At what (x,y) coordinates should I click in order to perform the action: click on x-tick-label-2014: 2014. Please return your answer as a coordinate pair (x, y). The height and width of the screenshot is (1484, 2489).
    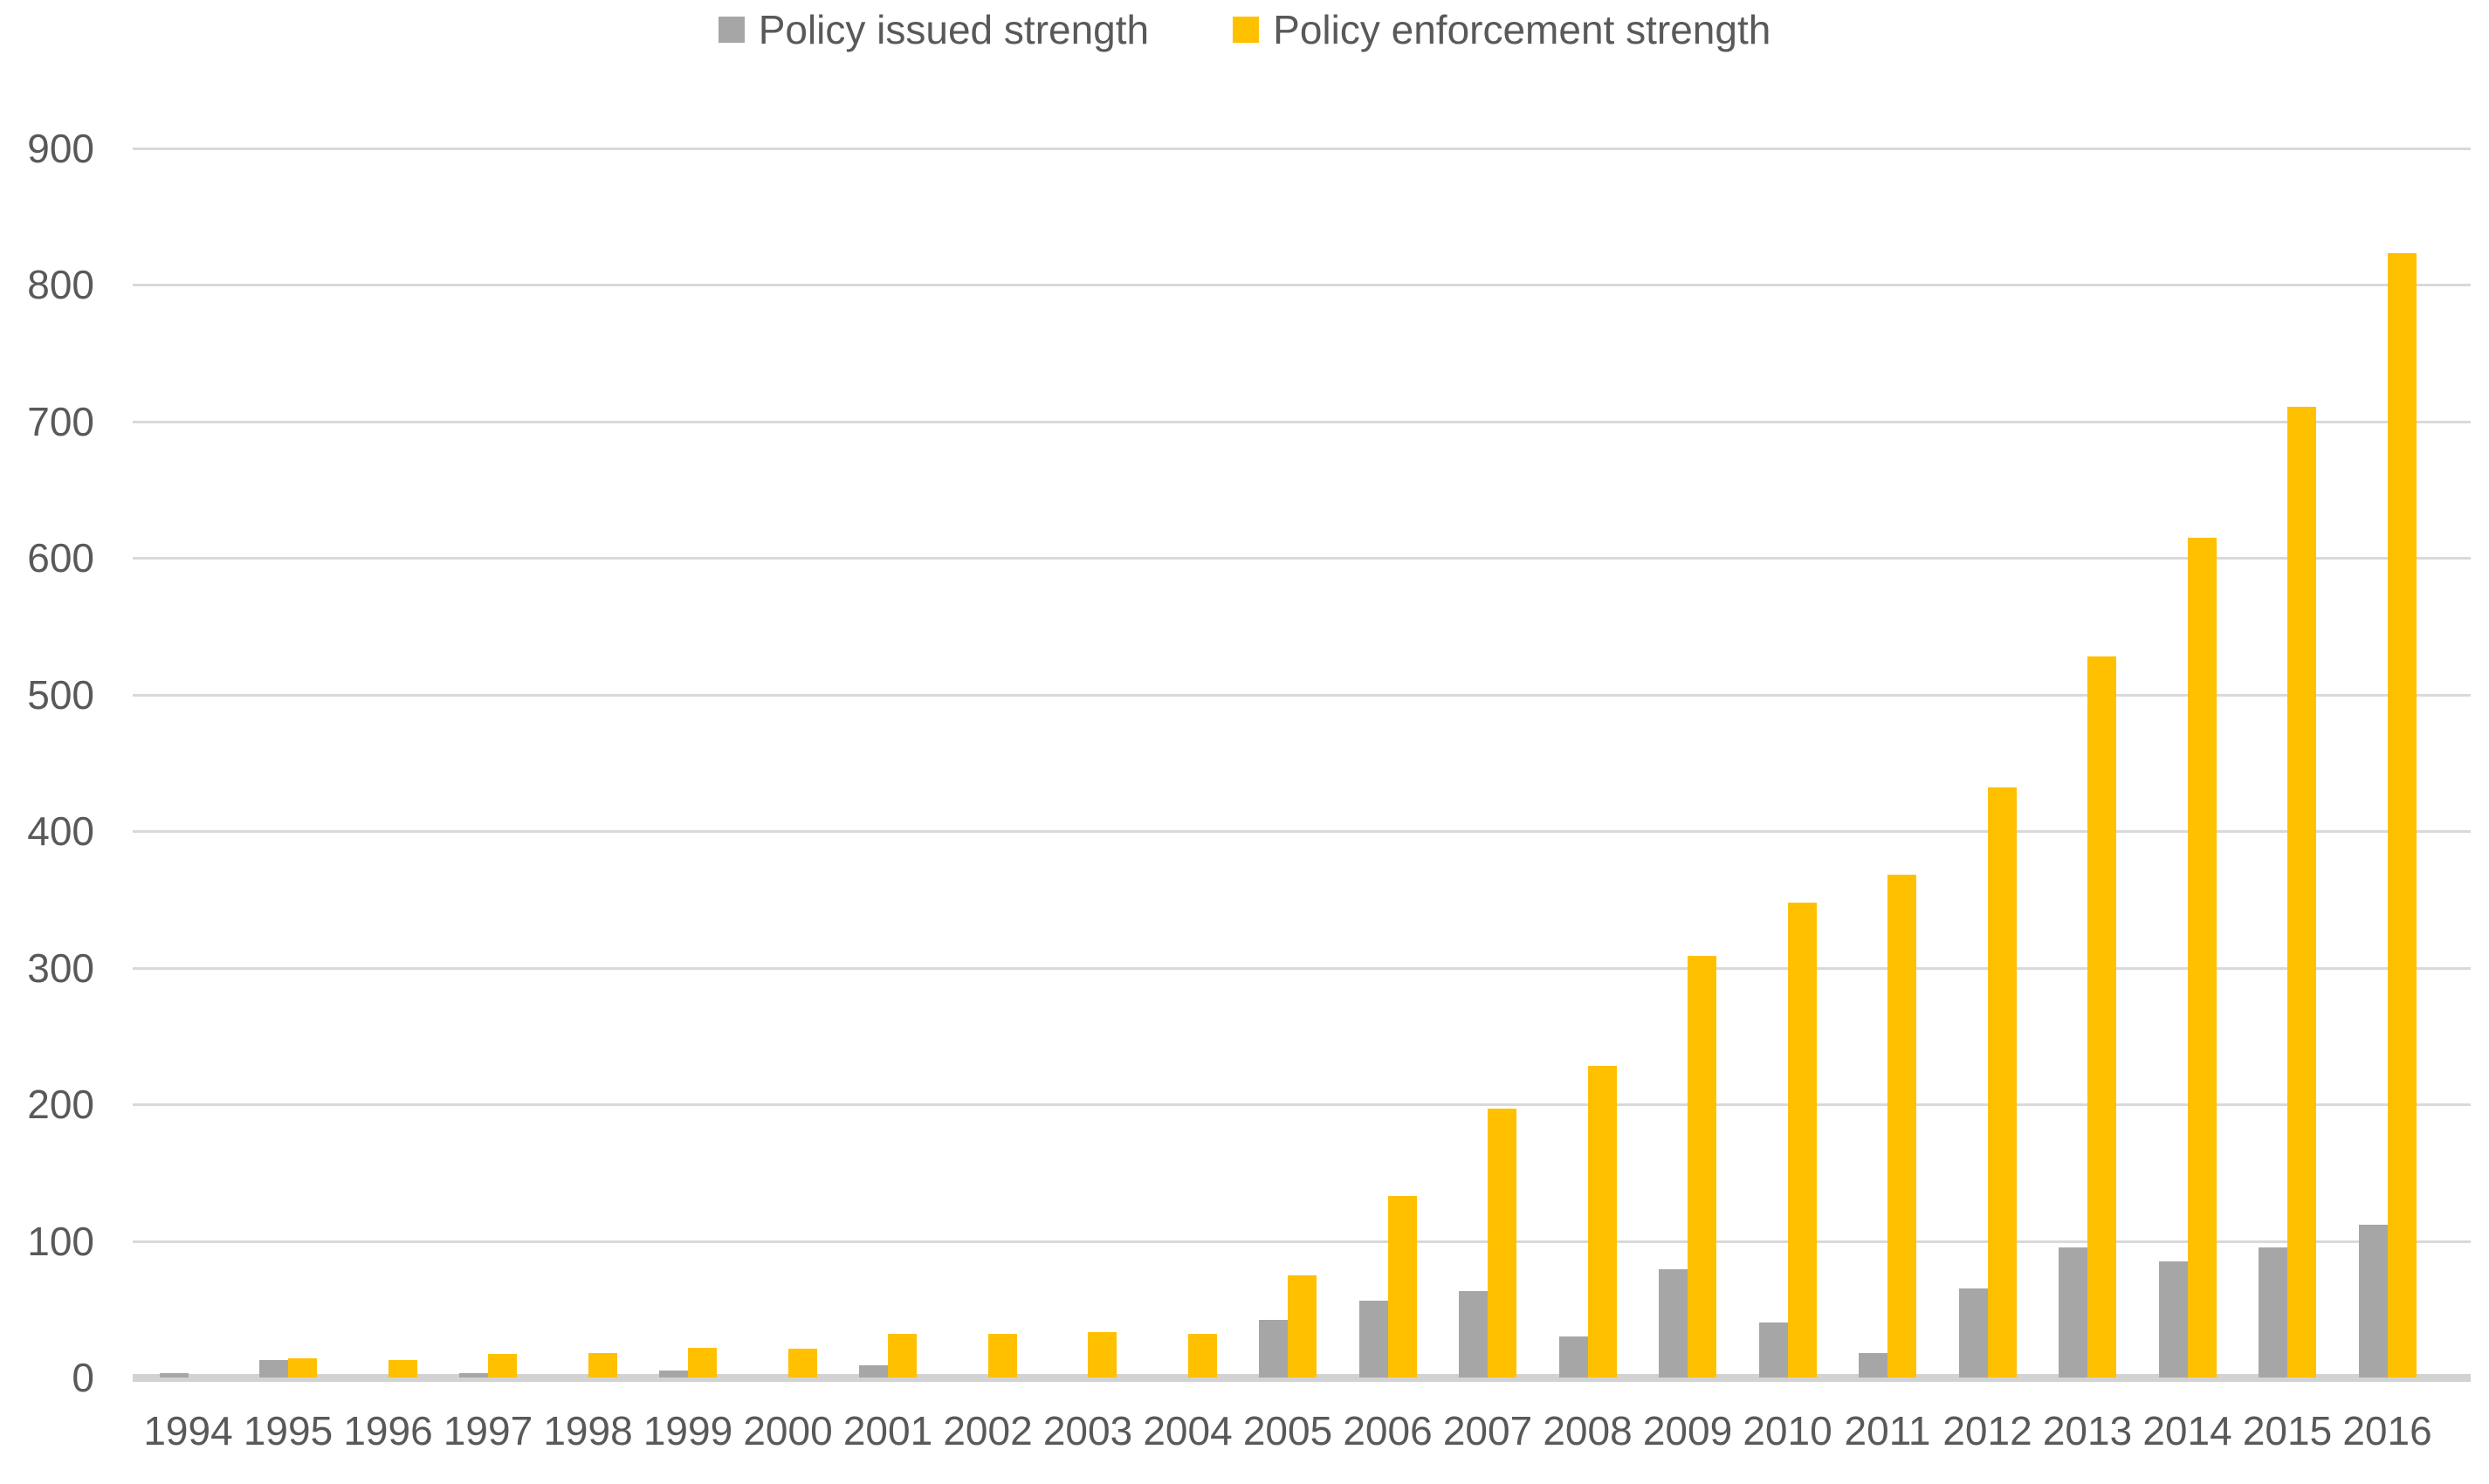
    Looking at the image, I should click on (2187, 1430).